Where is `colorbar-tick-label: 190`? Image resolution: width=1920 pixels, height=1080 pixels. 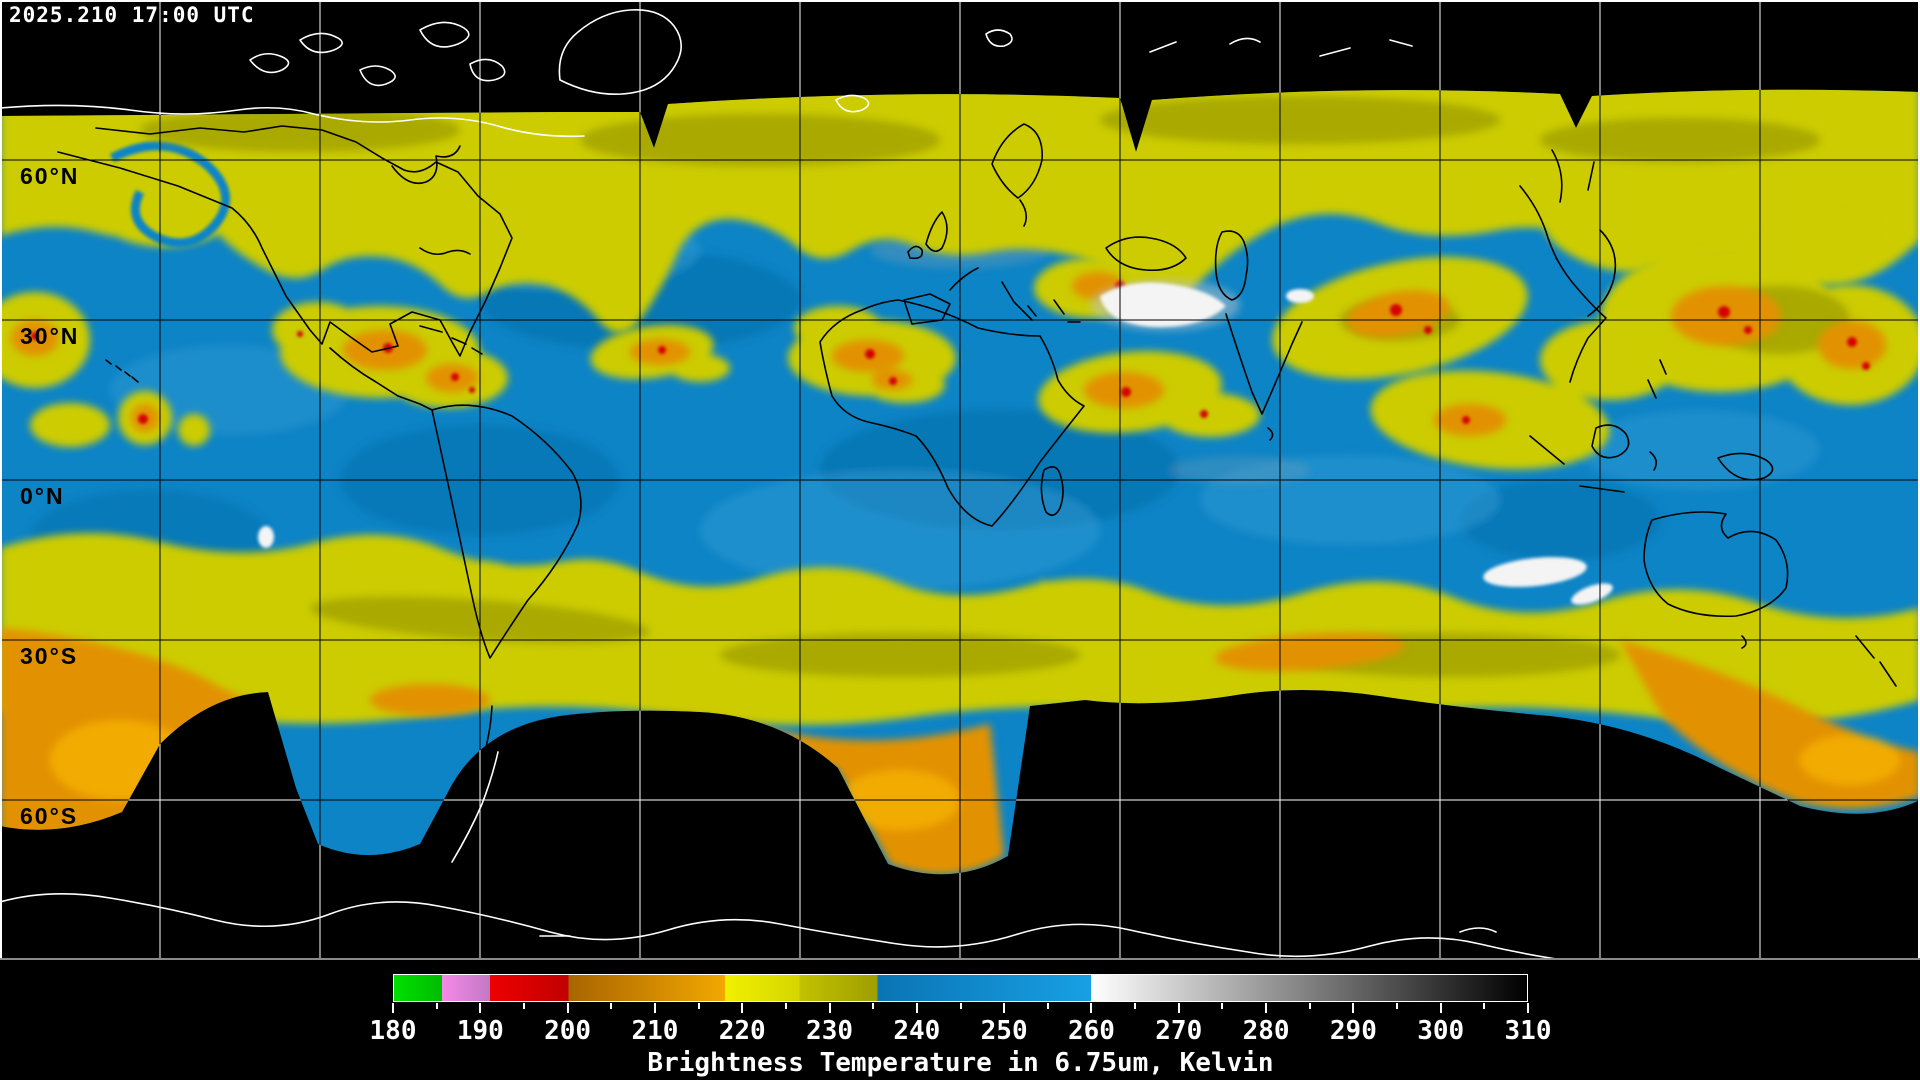 colorbar-tick-label: 190 is located at coordinates (480, 1031).